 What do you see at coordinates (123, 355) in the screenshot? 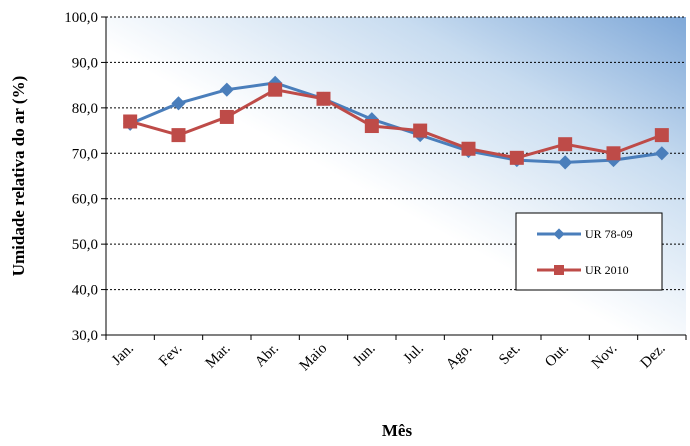
I see `x-tick-label: Jan.` at bounding box center [123, 355].